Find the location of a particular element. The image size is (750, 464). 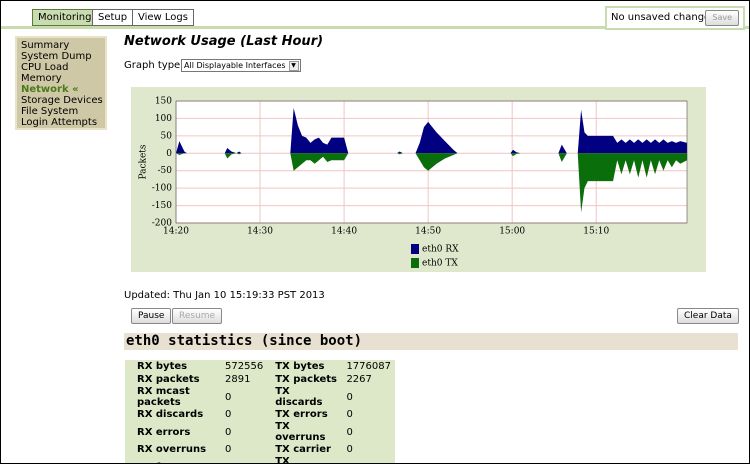

graph-type-select: All Displayable Interfaces ▼ is located at coordinates (241, 65).